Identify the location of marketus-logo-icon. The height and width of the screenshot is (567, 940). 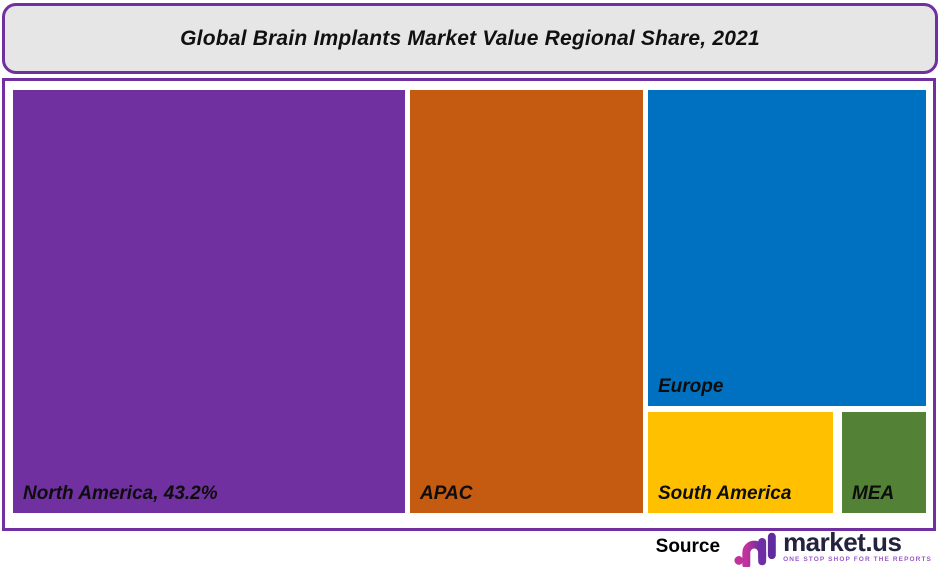
(755, 549).